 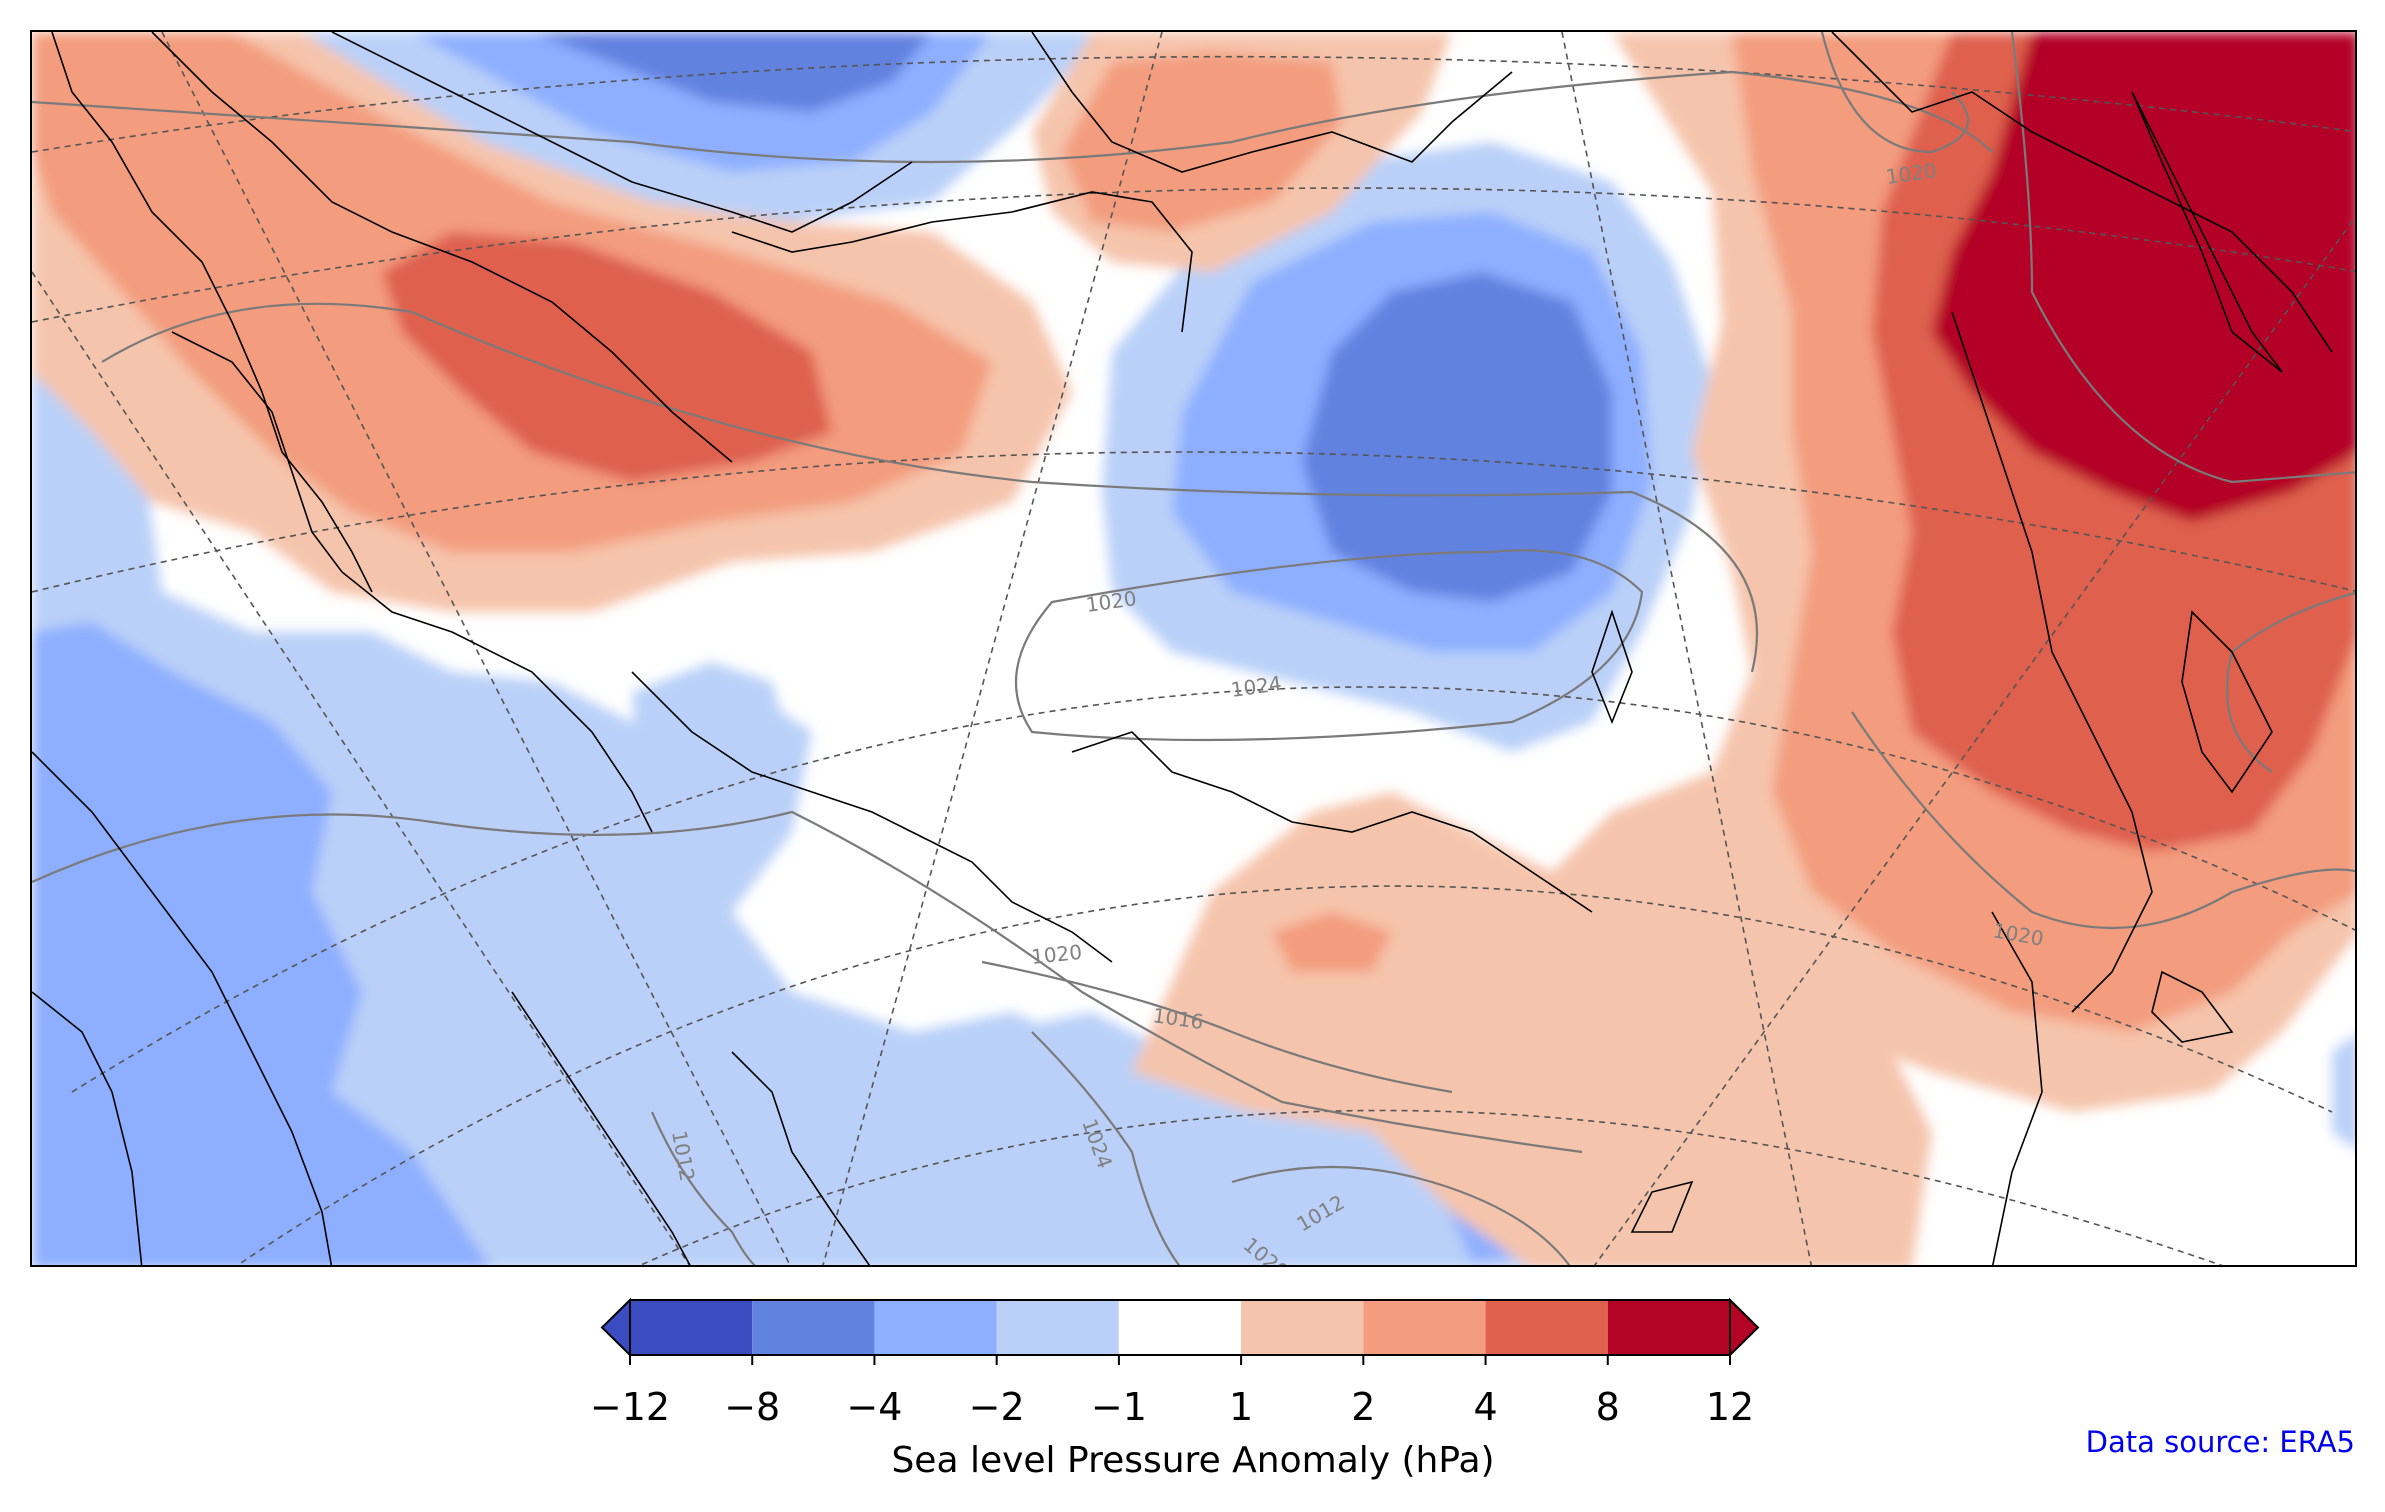 What do you see at coordinates (1118, 1407) in the screenshot?
I see `colorbar-tick-label: −1` at bounding box center [1118, 1407].